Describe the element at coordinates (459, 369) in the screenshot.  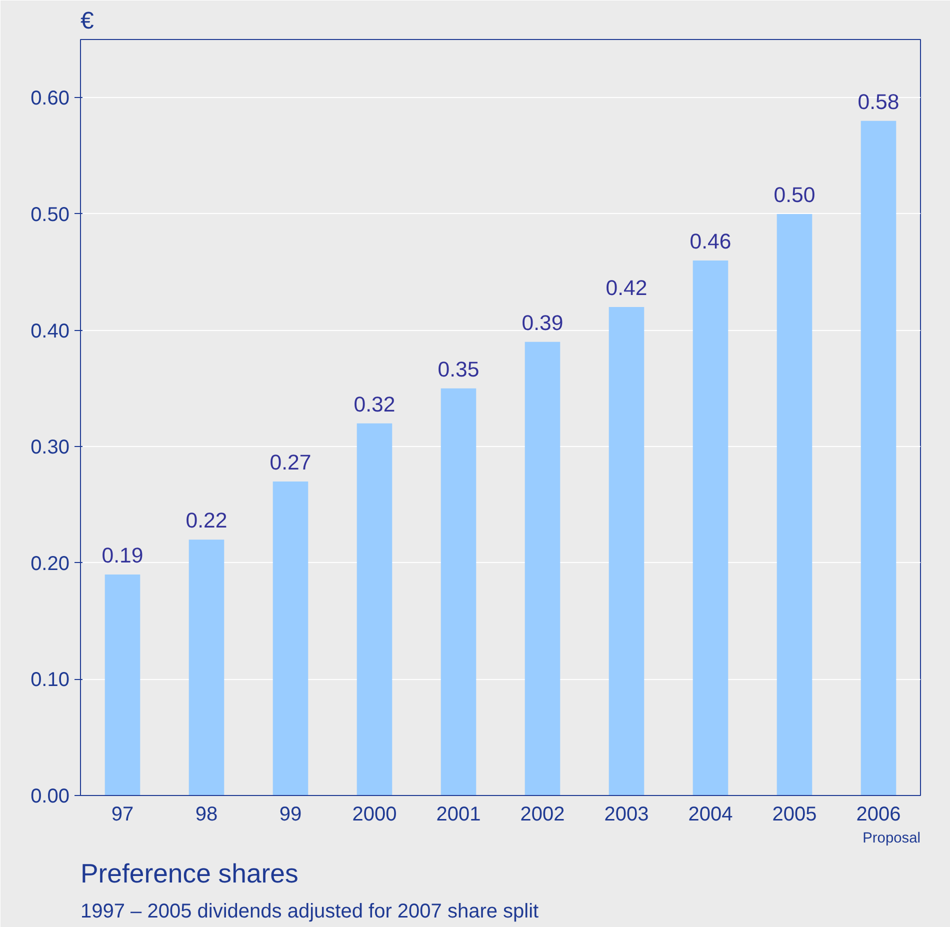
I see `data-label: 0.35` at that location.